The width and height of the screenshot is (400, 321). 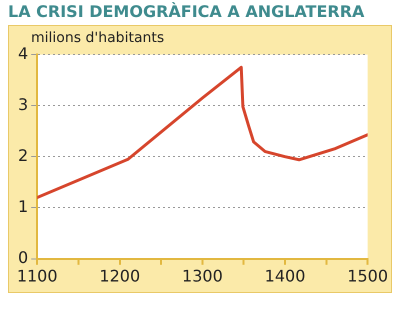 I want to click on x-tick-label: 1300, so click(x=202, y=276).